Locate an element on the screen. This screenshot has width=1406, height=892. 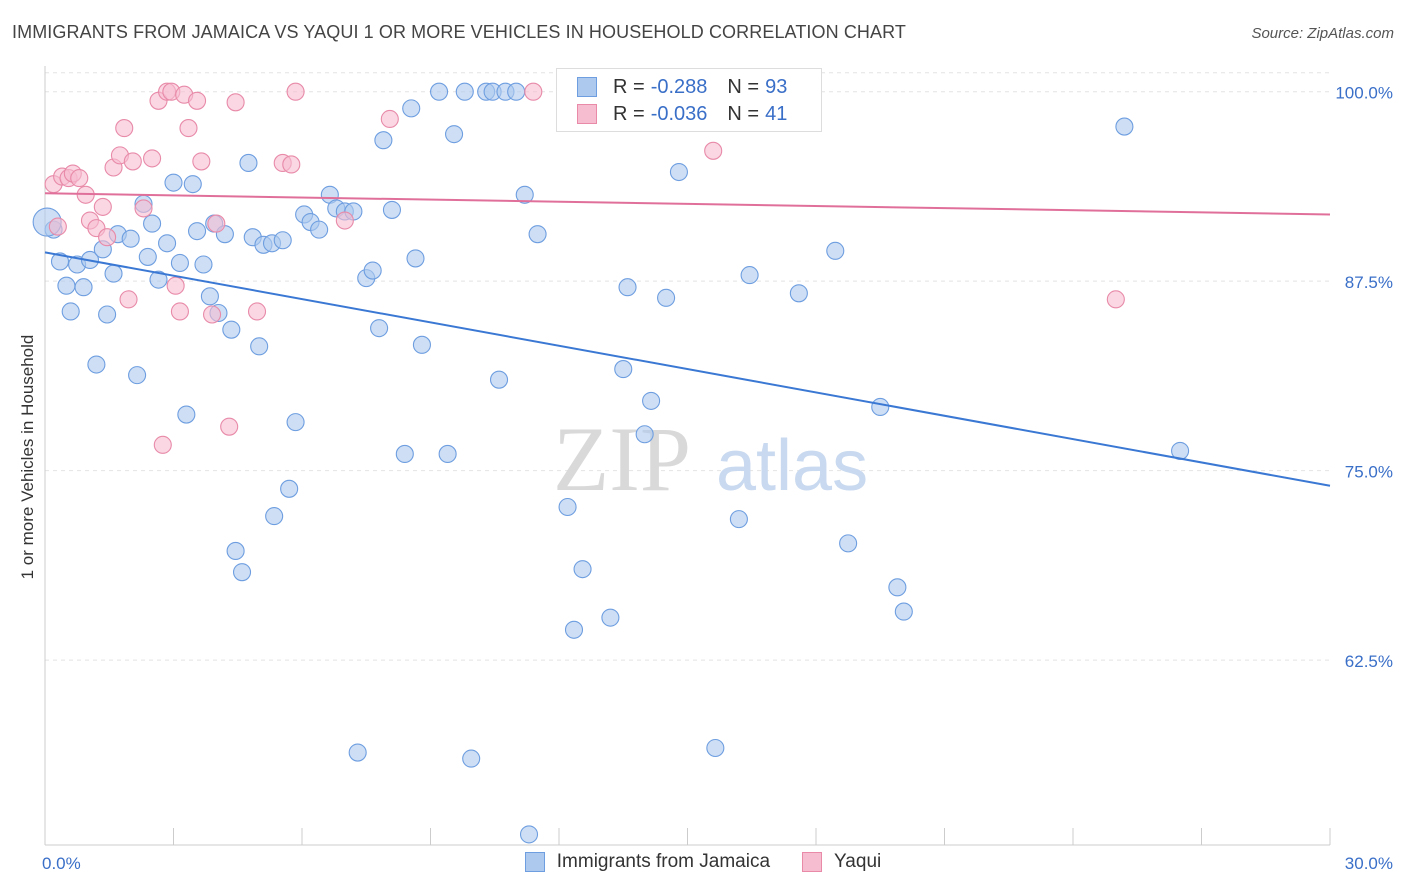
y-axis-label: 1 or more Vehicles in Household is located at coordinates (27, 457).